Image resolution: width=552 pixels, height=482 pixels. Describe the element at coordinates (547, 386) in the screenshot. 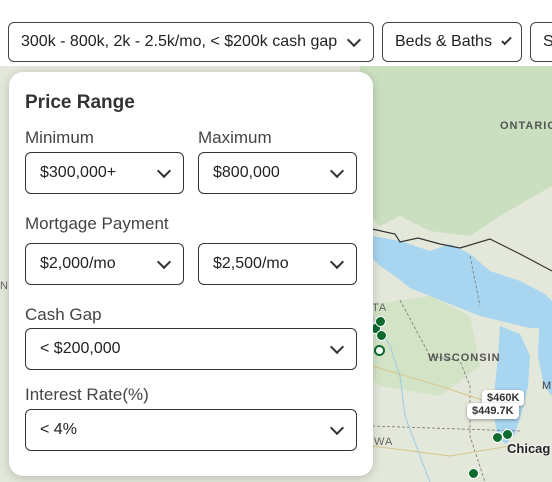

I see `map-label-m: M` at that location.